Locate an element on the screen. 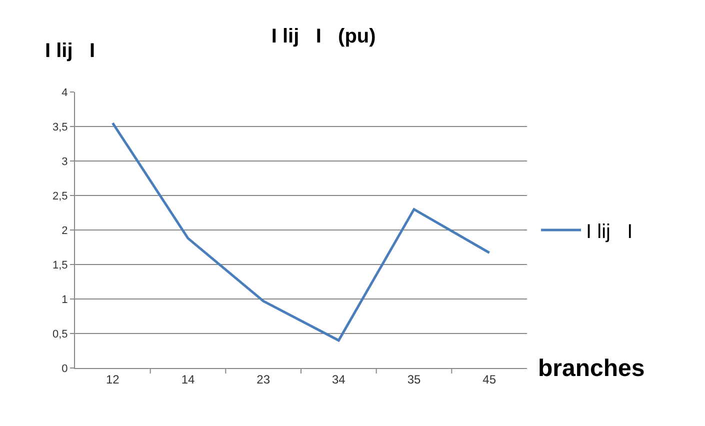 The width and height of the screenshot is (705, 426). x-tick-label: 45 is located at coordinates (489, 379).